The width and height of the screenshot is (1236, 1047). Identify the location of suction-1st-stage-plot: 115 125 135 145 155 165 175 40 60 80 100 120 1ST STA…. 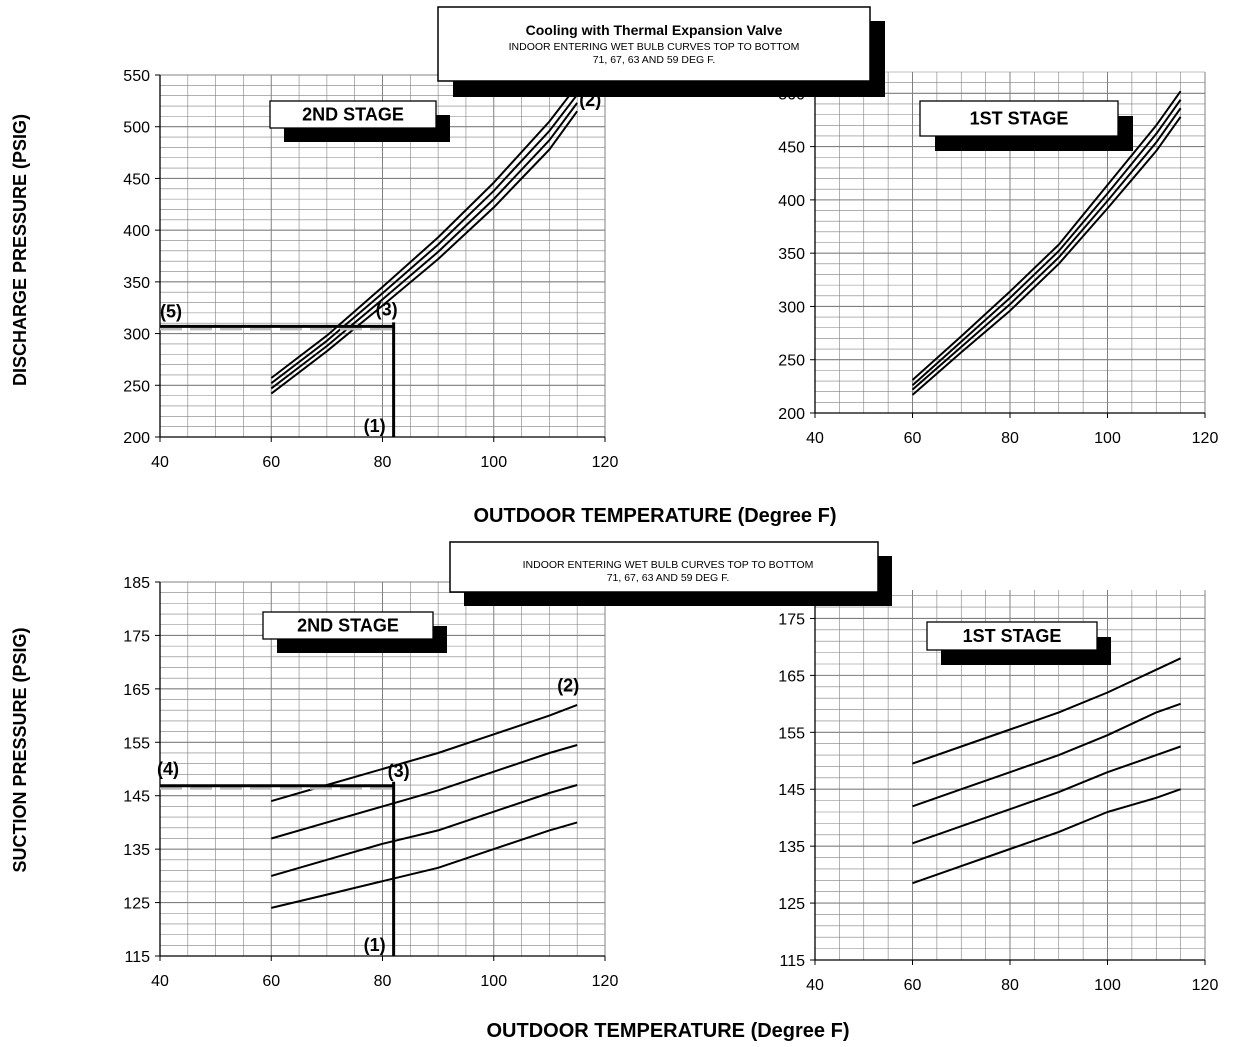
(998, 792).